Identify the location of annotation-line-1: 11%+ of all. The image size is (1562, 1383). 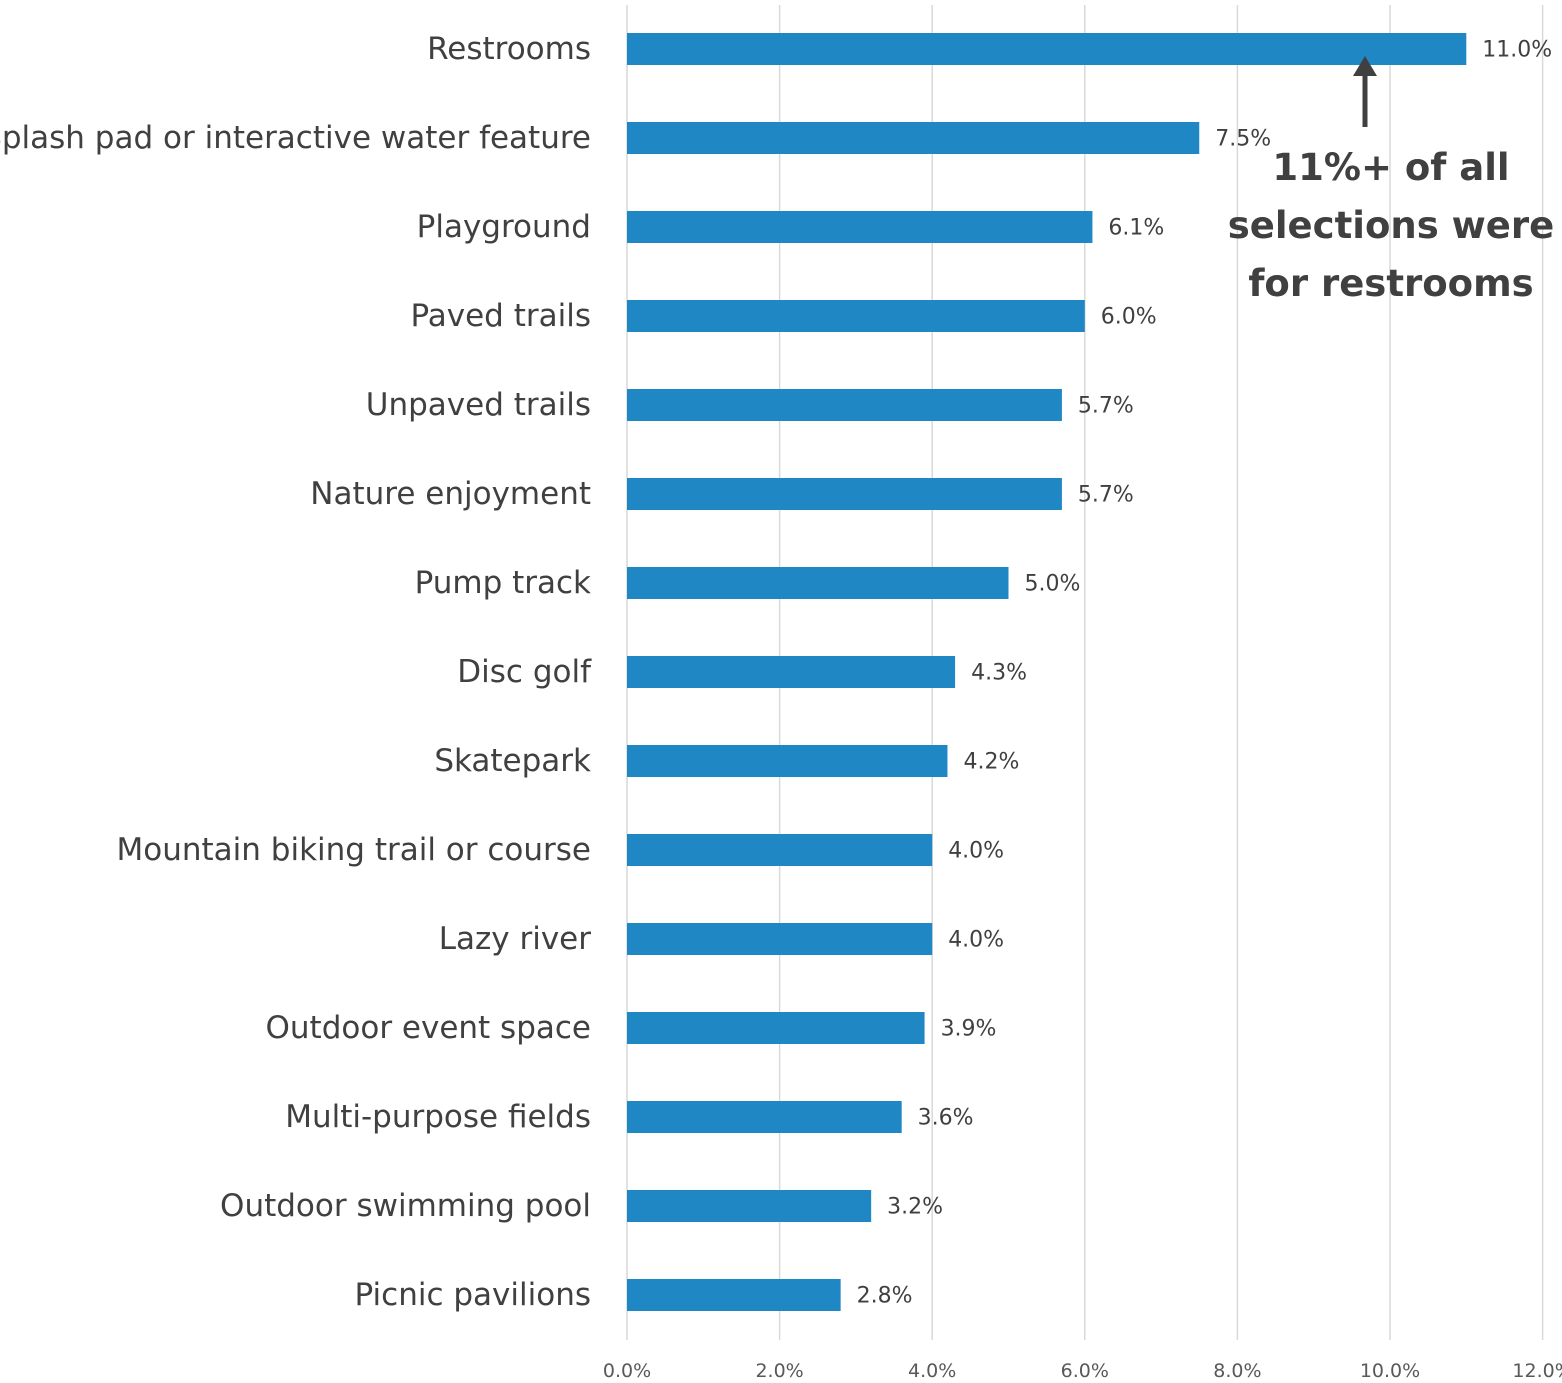
(1390, 167).